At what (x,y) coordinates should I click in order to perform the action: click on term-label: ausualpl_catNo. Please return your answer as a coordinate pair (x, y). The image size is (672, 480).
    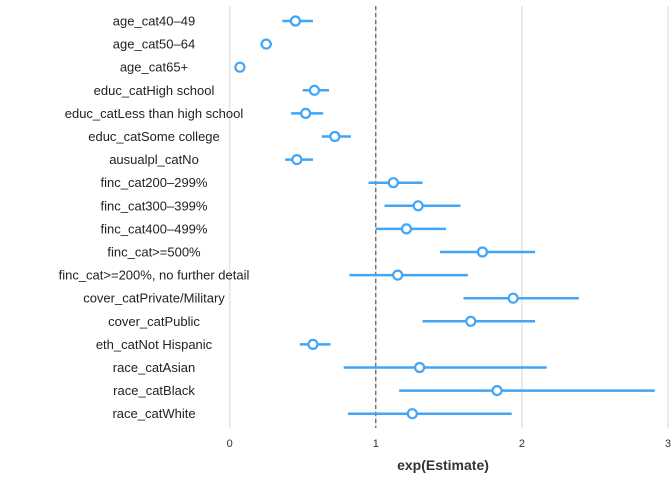
    Looking at the image, I should click on (154, 159).